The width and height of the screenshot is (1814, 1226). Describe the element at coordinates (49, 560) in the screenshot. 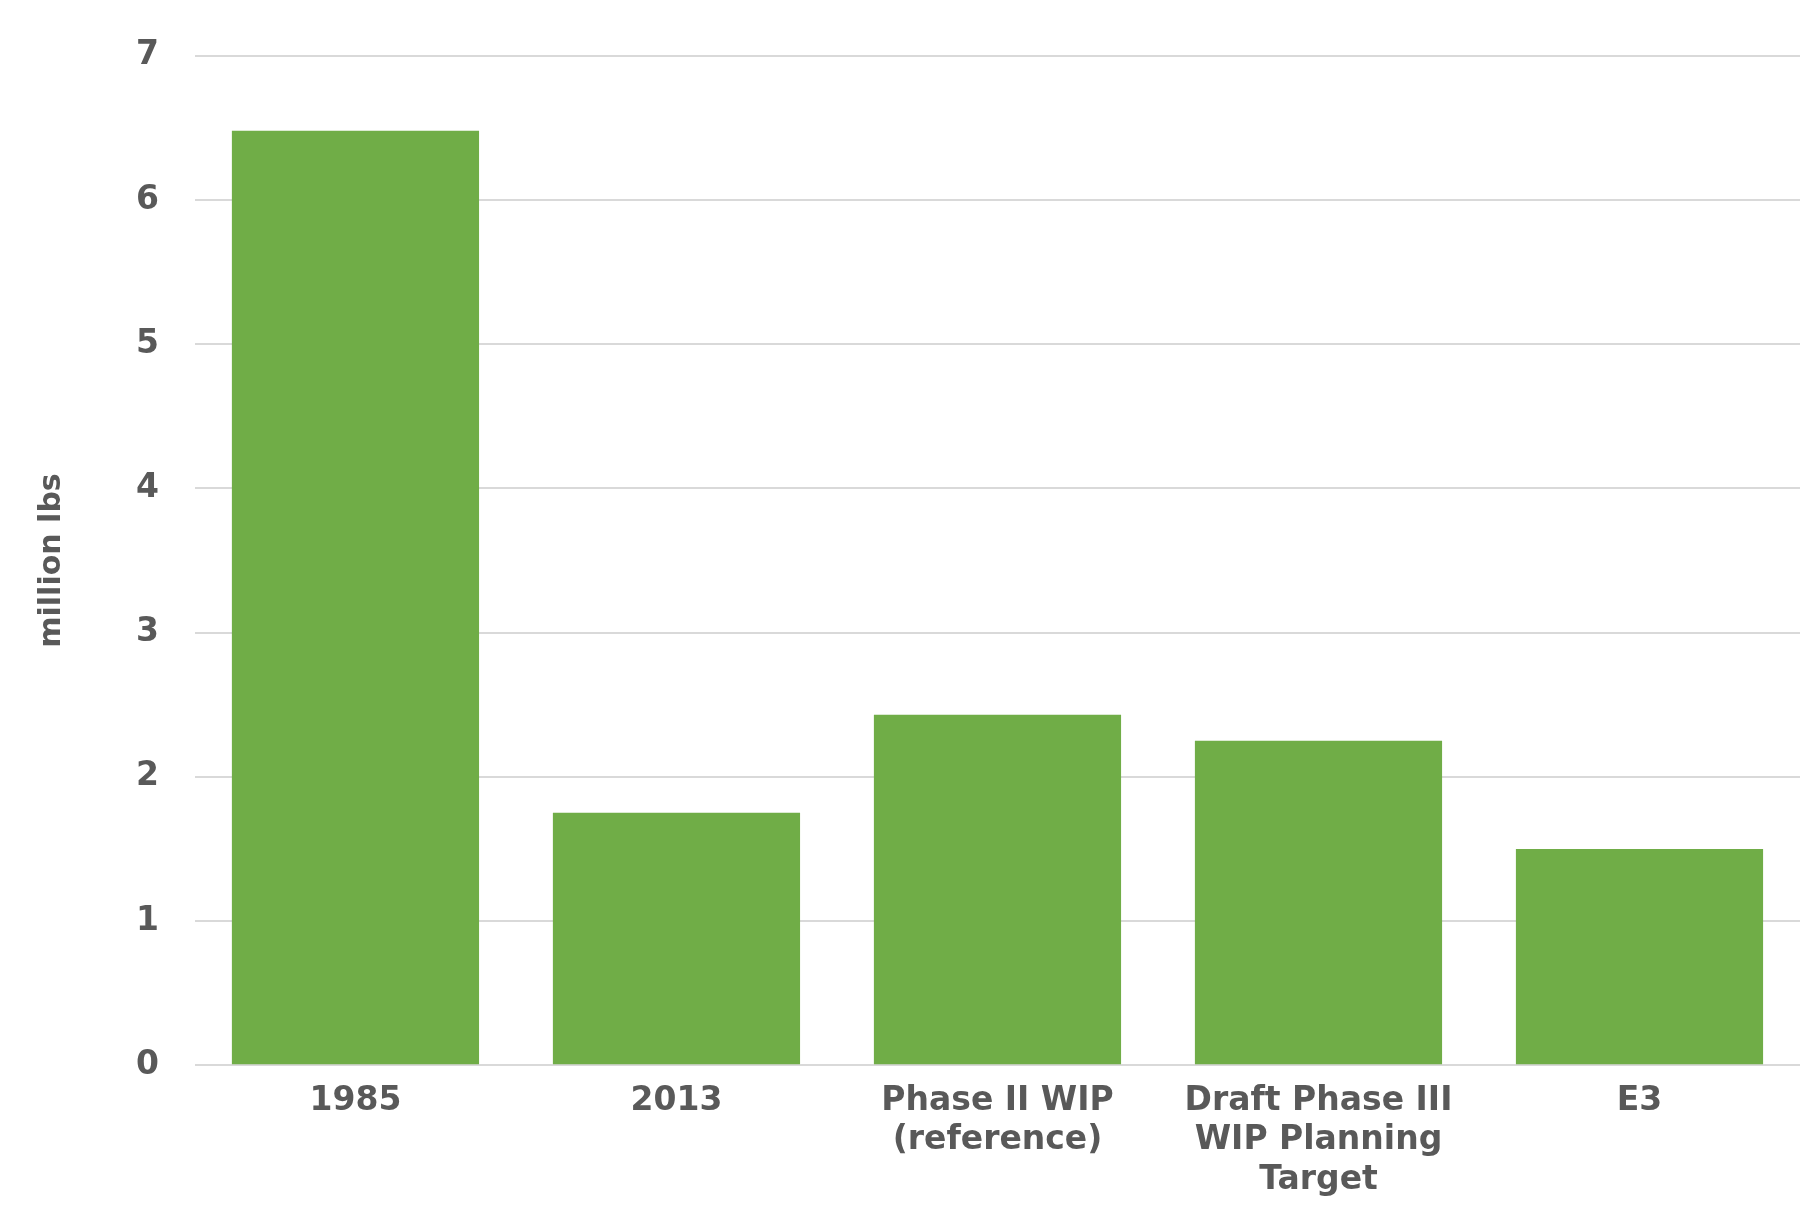

I see `y-axis-title: million lbs` at that location.